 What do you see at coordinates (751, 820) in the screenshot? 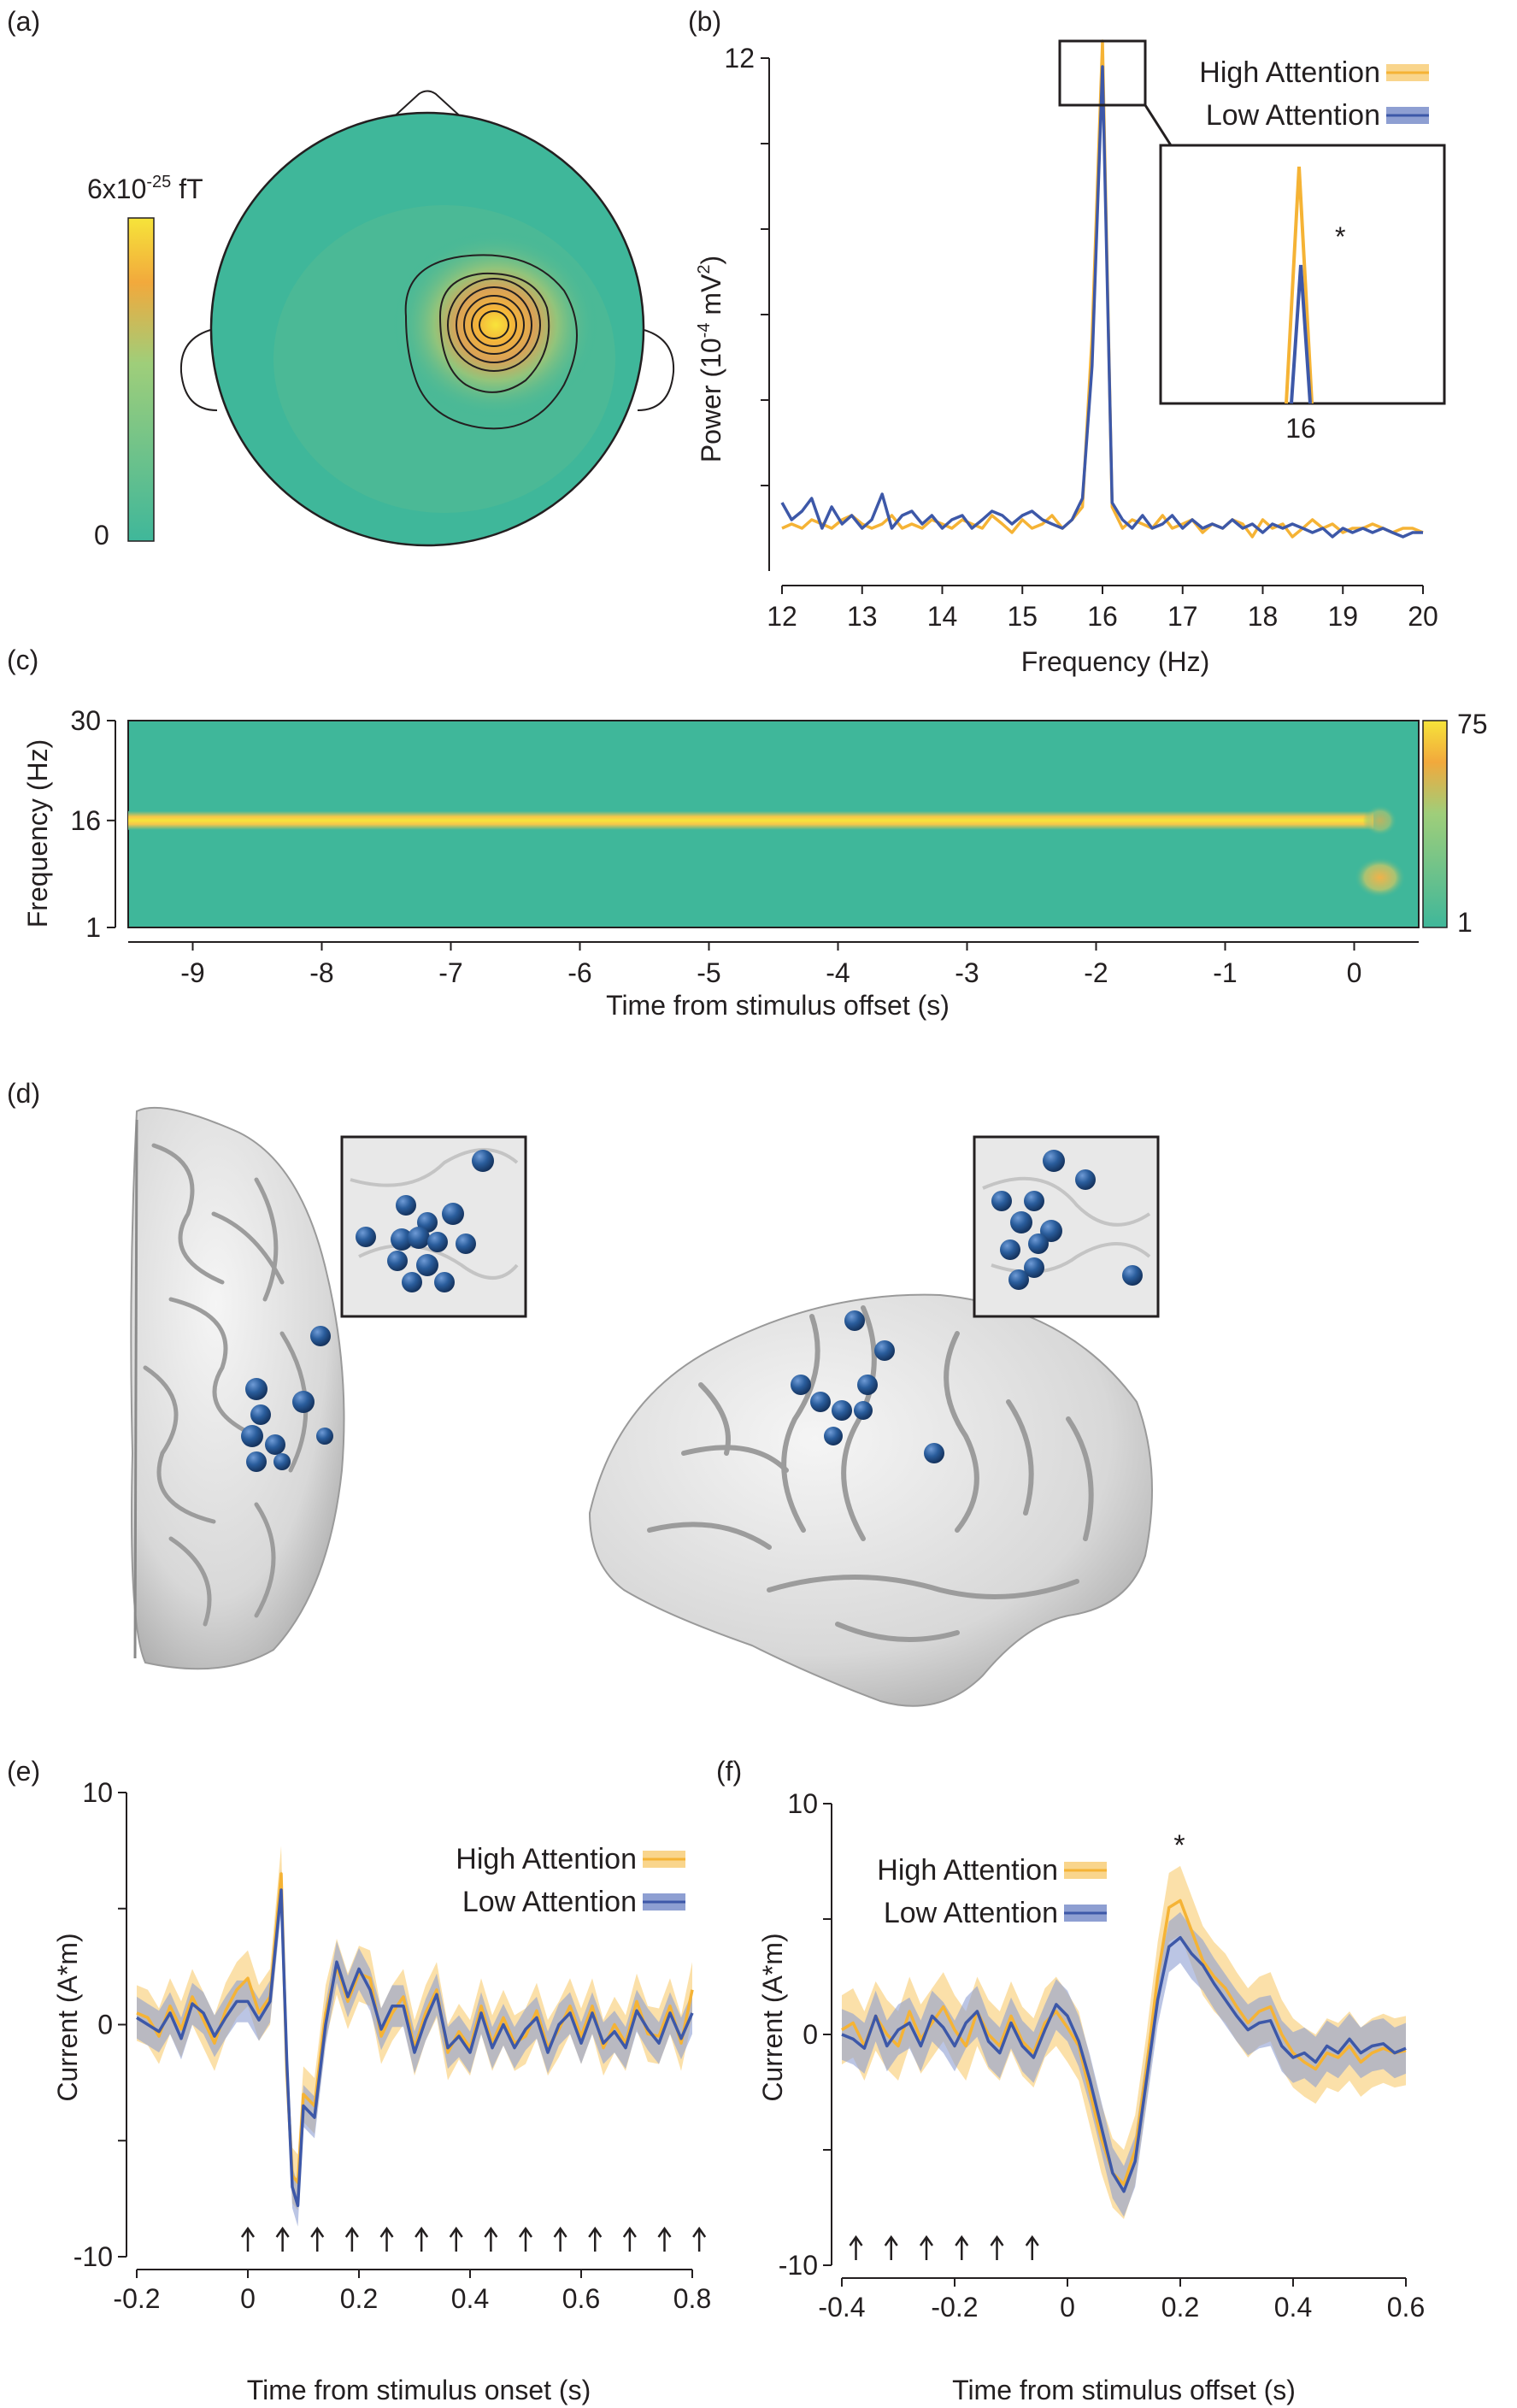
I see `chart-c-16hz-band` at bounding box center [751, 820].